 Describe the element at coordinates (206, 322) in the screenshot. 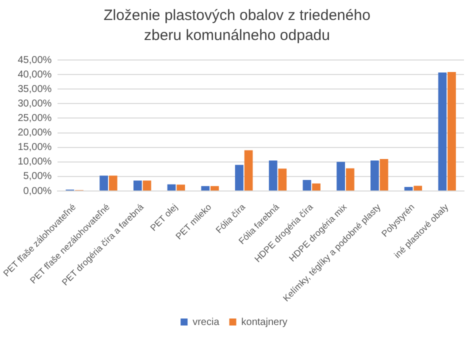

I see `legend-label: vrecia` at that location.